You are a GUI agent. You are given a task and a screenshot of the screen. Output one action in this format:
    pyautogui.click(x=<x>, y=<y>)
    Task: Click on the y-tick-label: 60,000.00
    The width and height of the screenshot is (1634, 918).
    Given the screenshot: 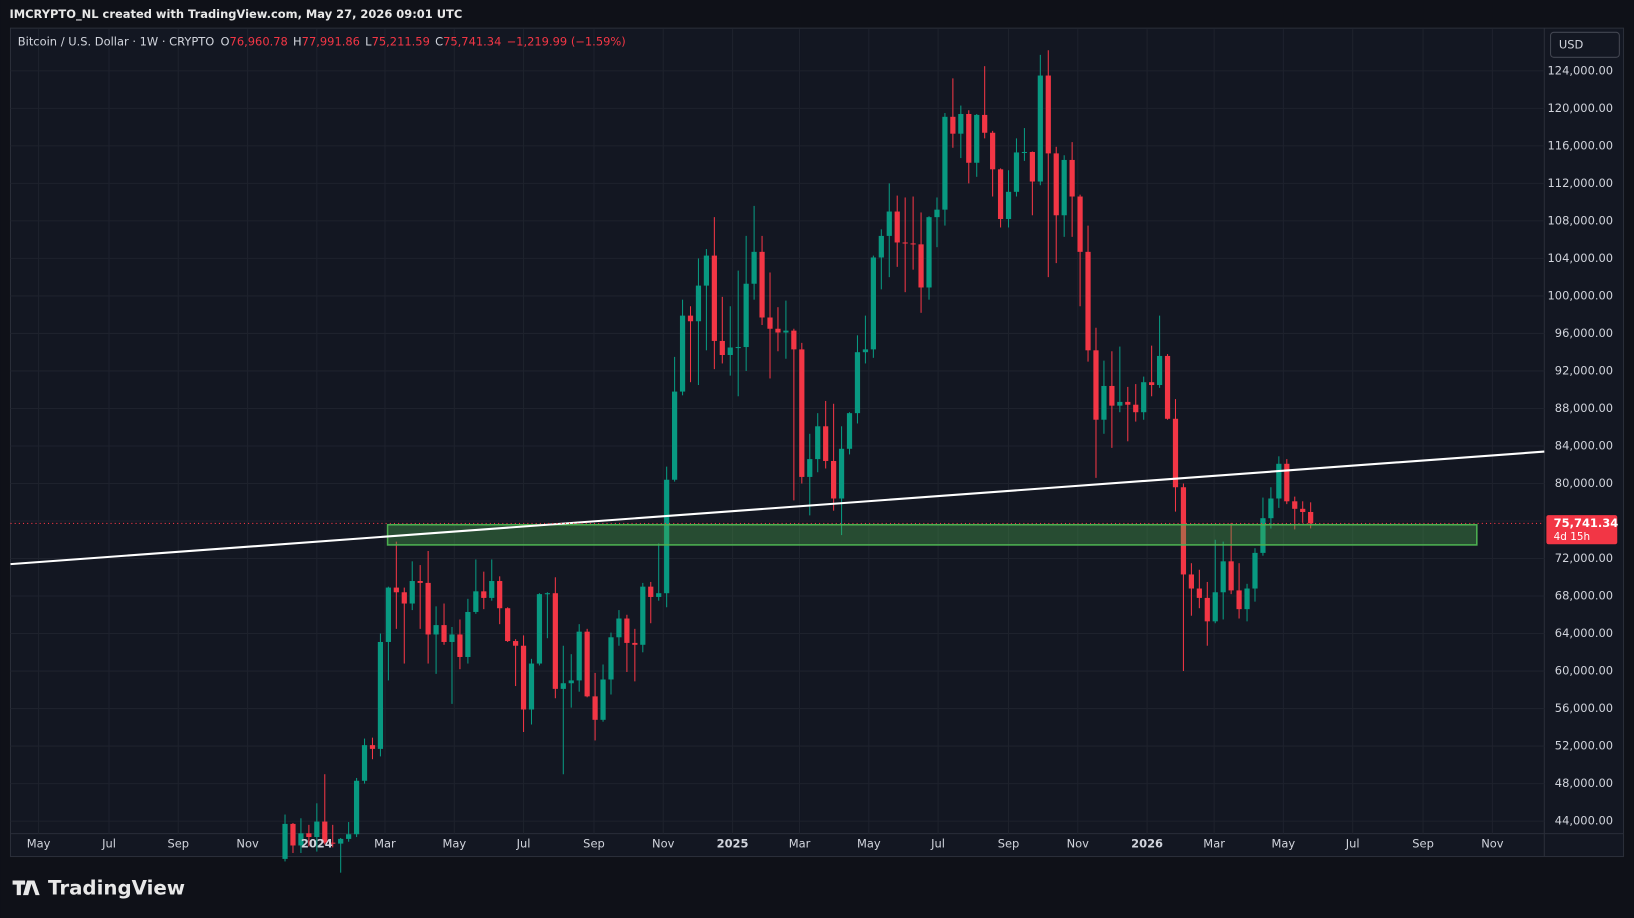 What is the action you would take?
    pyautogui.click(x=1584, y=671)
    